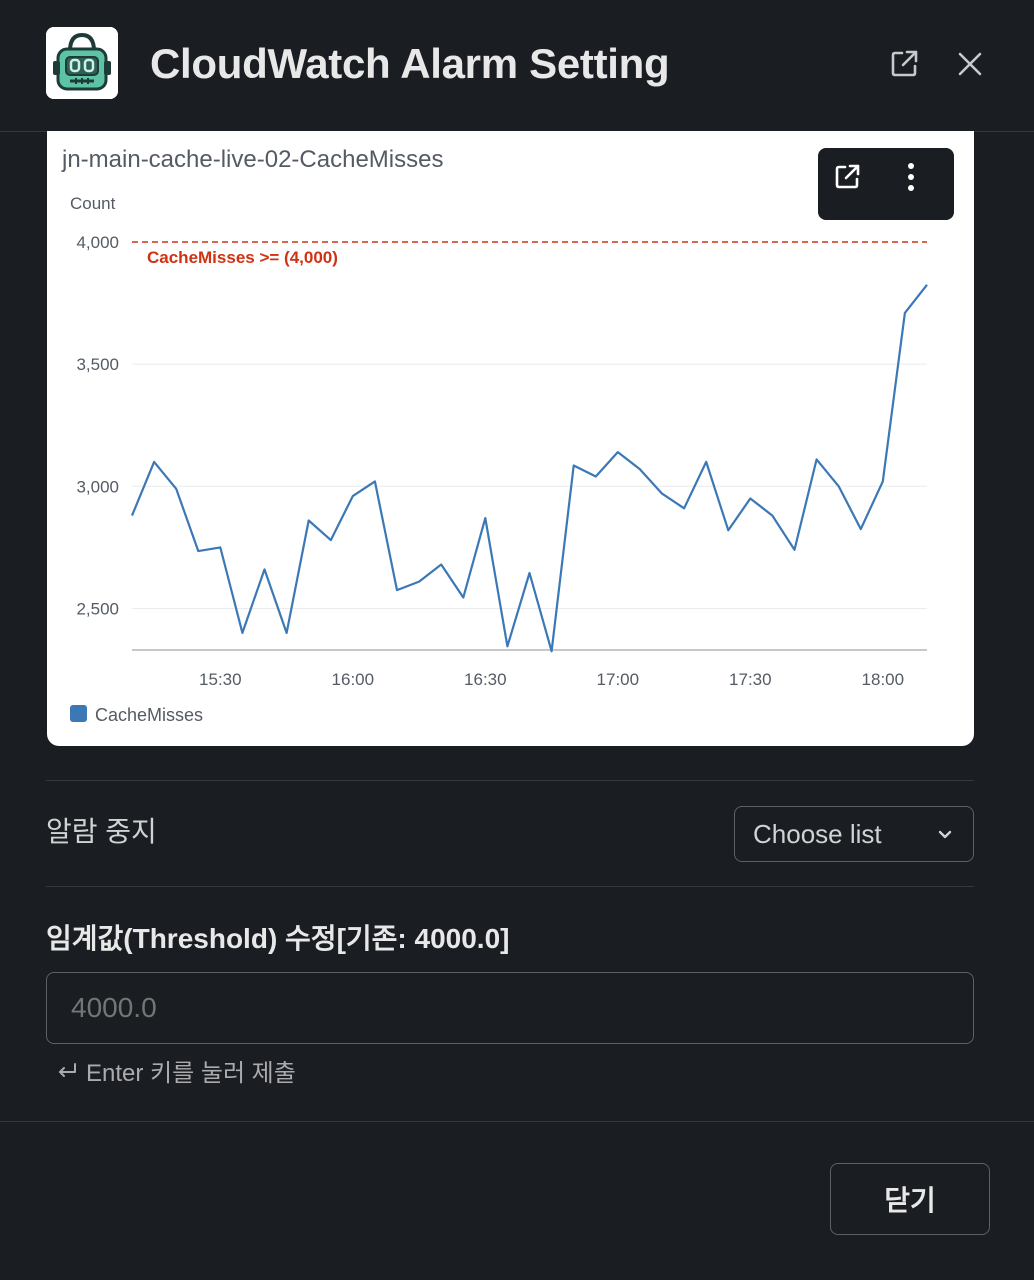 This screenshot has width=1034, height=1280. I want to click on modal-title: CloudWatch Alarm Setting, so click(410, 63).